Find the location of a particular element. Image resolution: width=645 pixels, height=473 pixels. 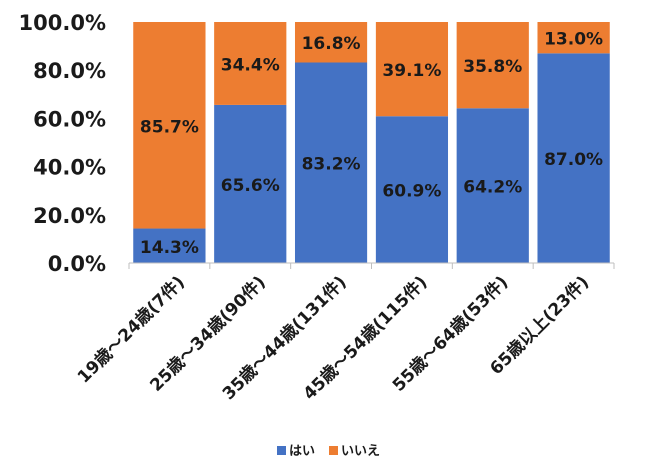

data-label-yes-2: 83.2% is located at coordinates (331, 165).